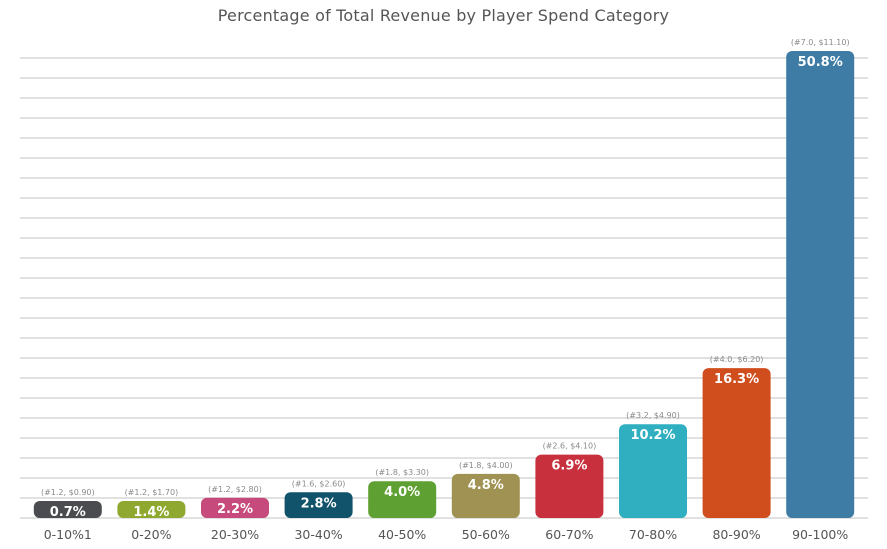  I want to click on bar-group: 6.9% (#2.6, $4.10) 60-70%, so click(569, 492).